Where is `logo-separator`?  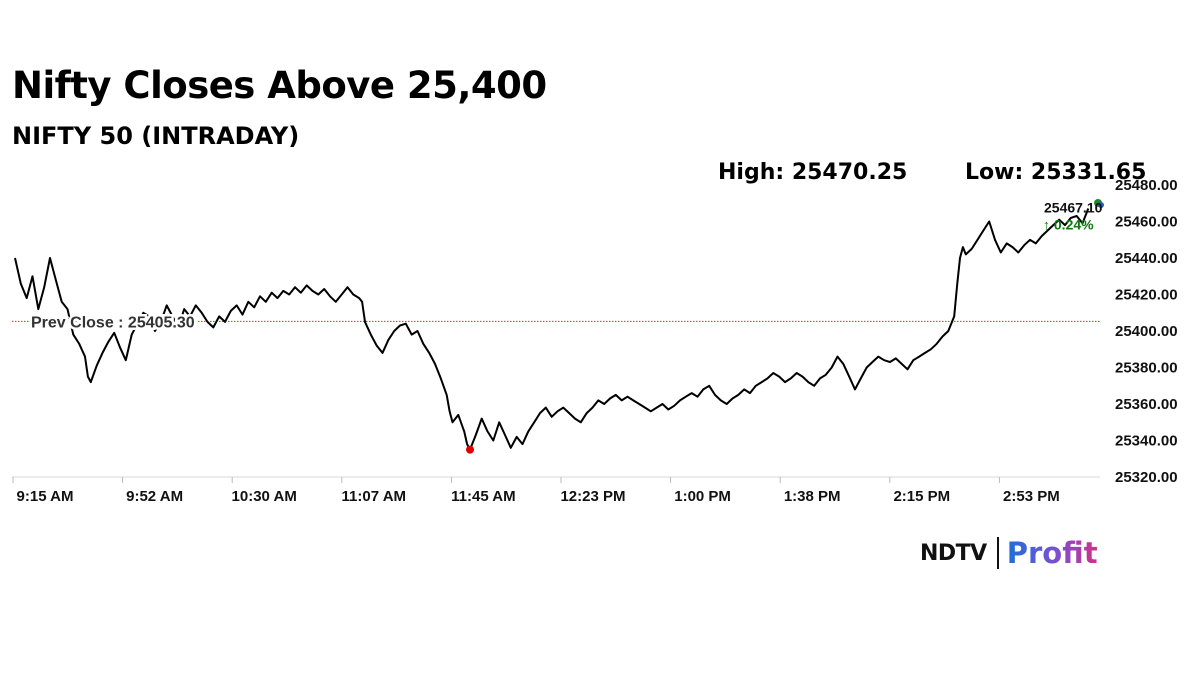 logo-separator is located at coordinates (997, 553).